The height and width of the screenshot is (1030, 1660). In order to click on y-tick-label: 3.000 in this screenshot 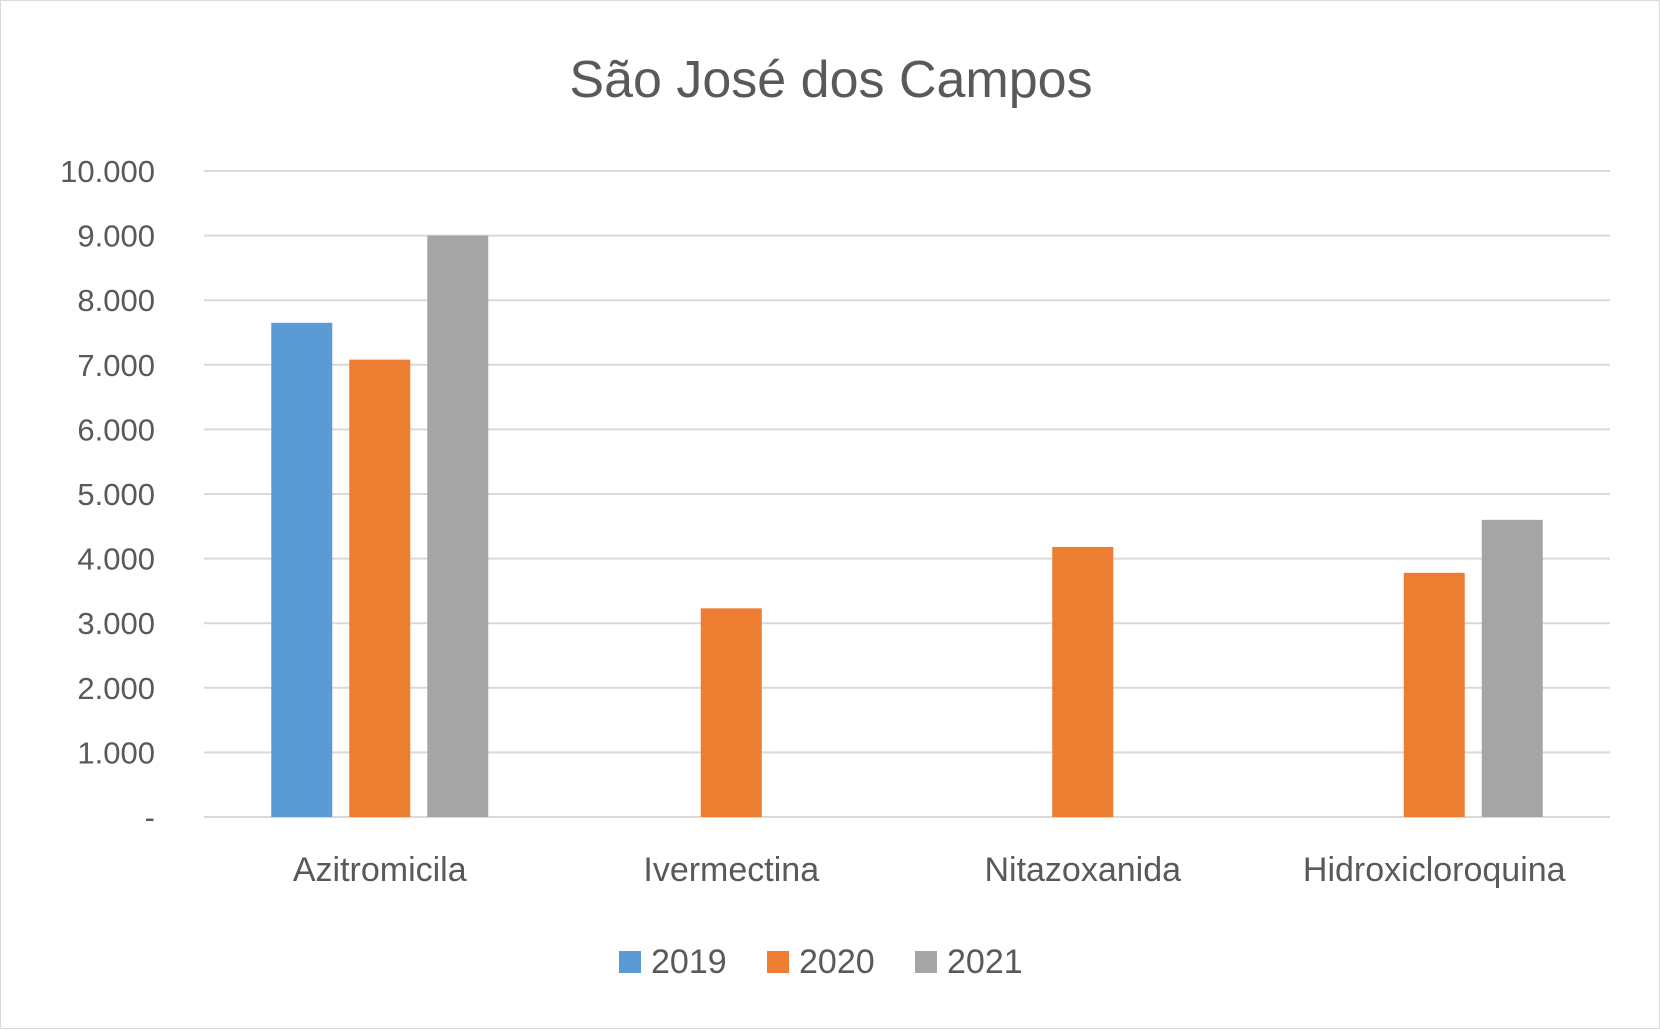, I will do `click(116, 623)`.